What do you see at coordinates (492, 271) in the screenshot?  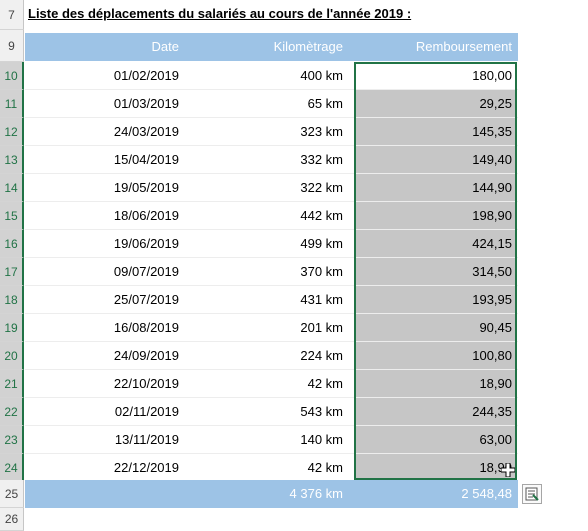 I see `cell-remboursement: 314,50` at bounding box center [492, 271].